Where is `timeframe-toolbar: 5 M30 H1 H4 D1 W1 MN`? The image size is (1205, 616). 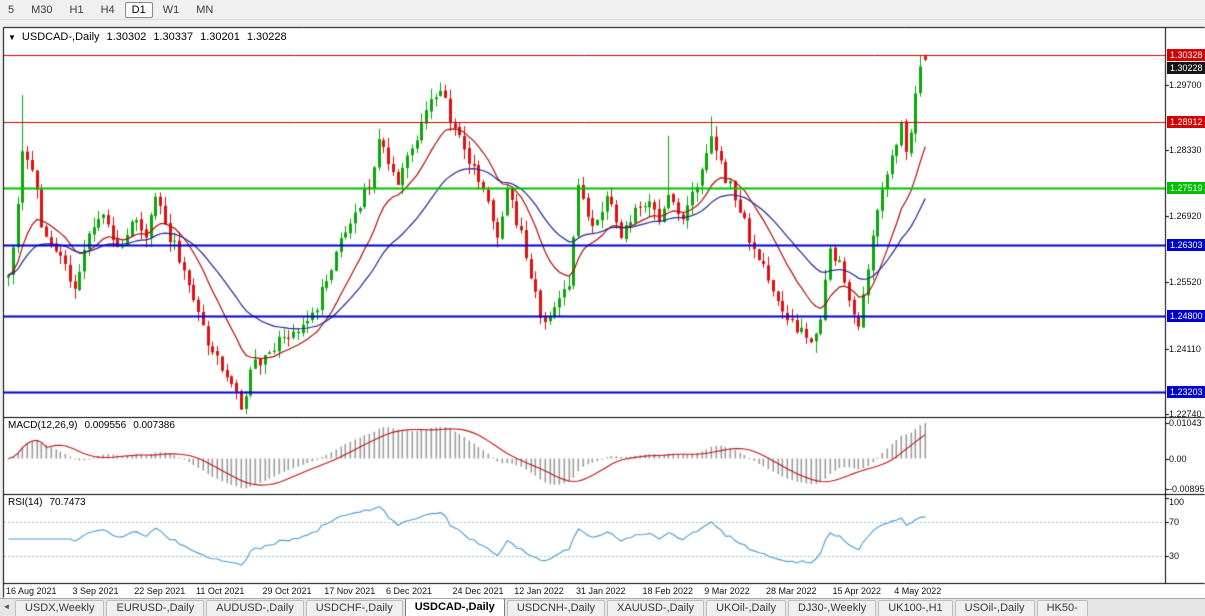
timeframe-toolbar: 5 M30 H1 H4 D1 W1 MN is located at coordinates (602, 10).